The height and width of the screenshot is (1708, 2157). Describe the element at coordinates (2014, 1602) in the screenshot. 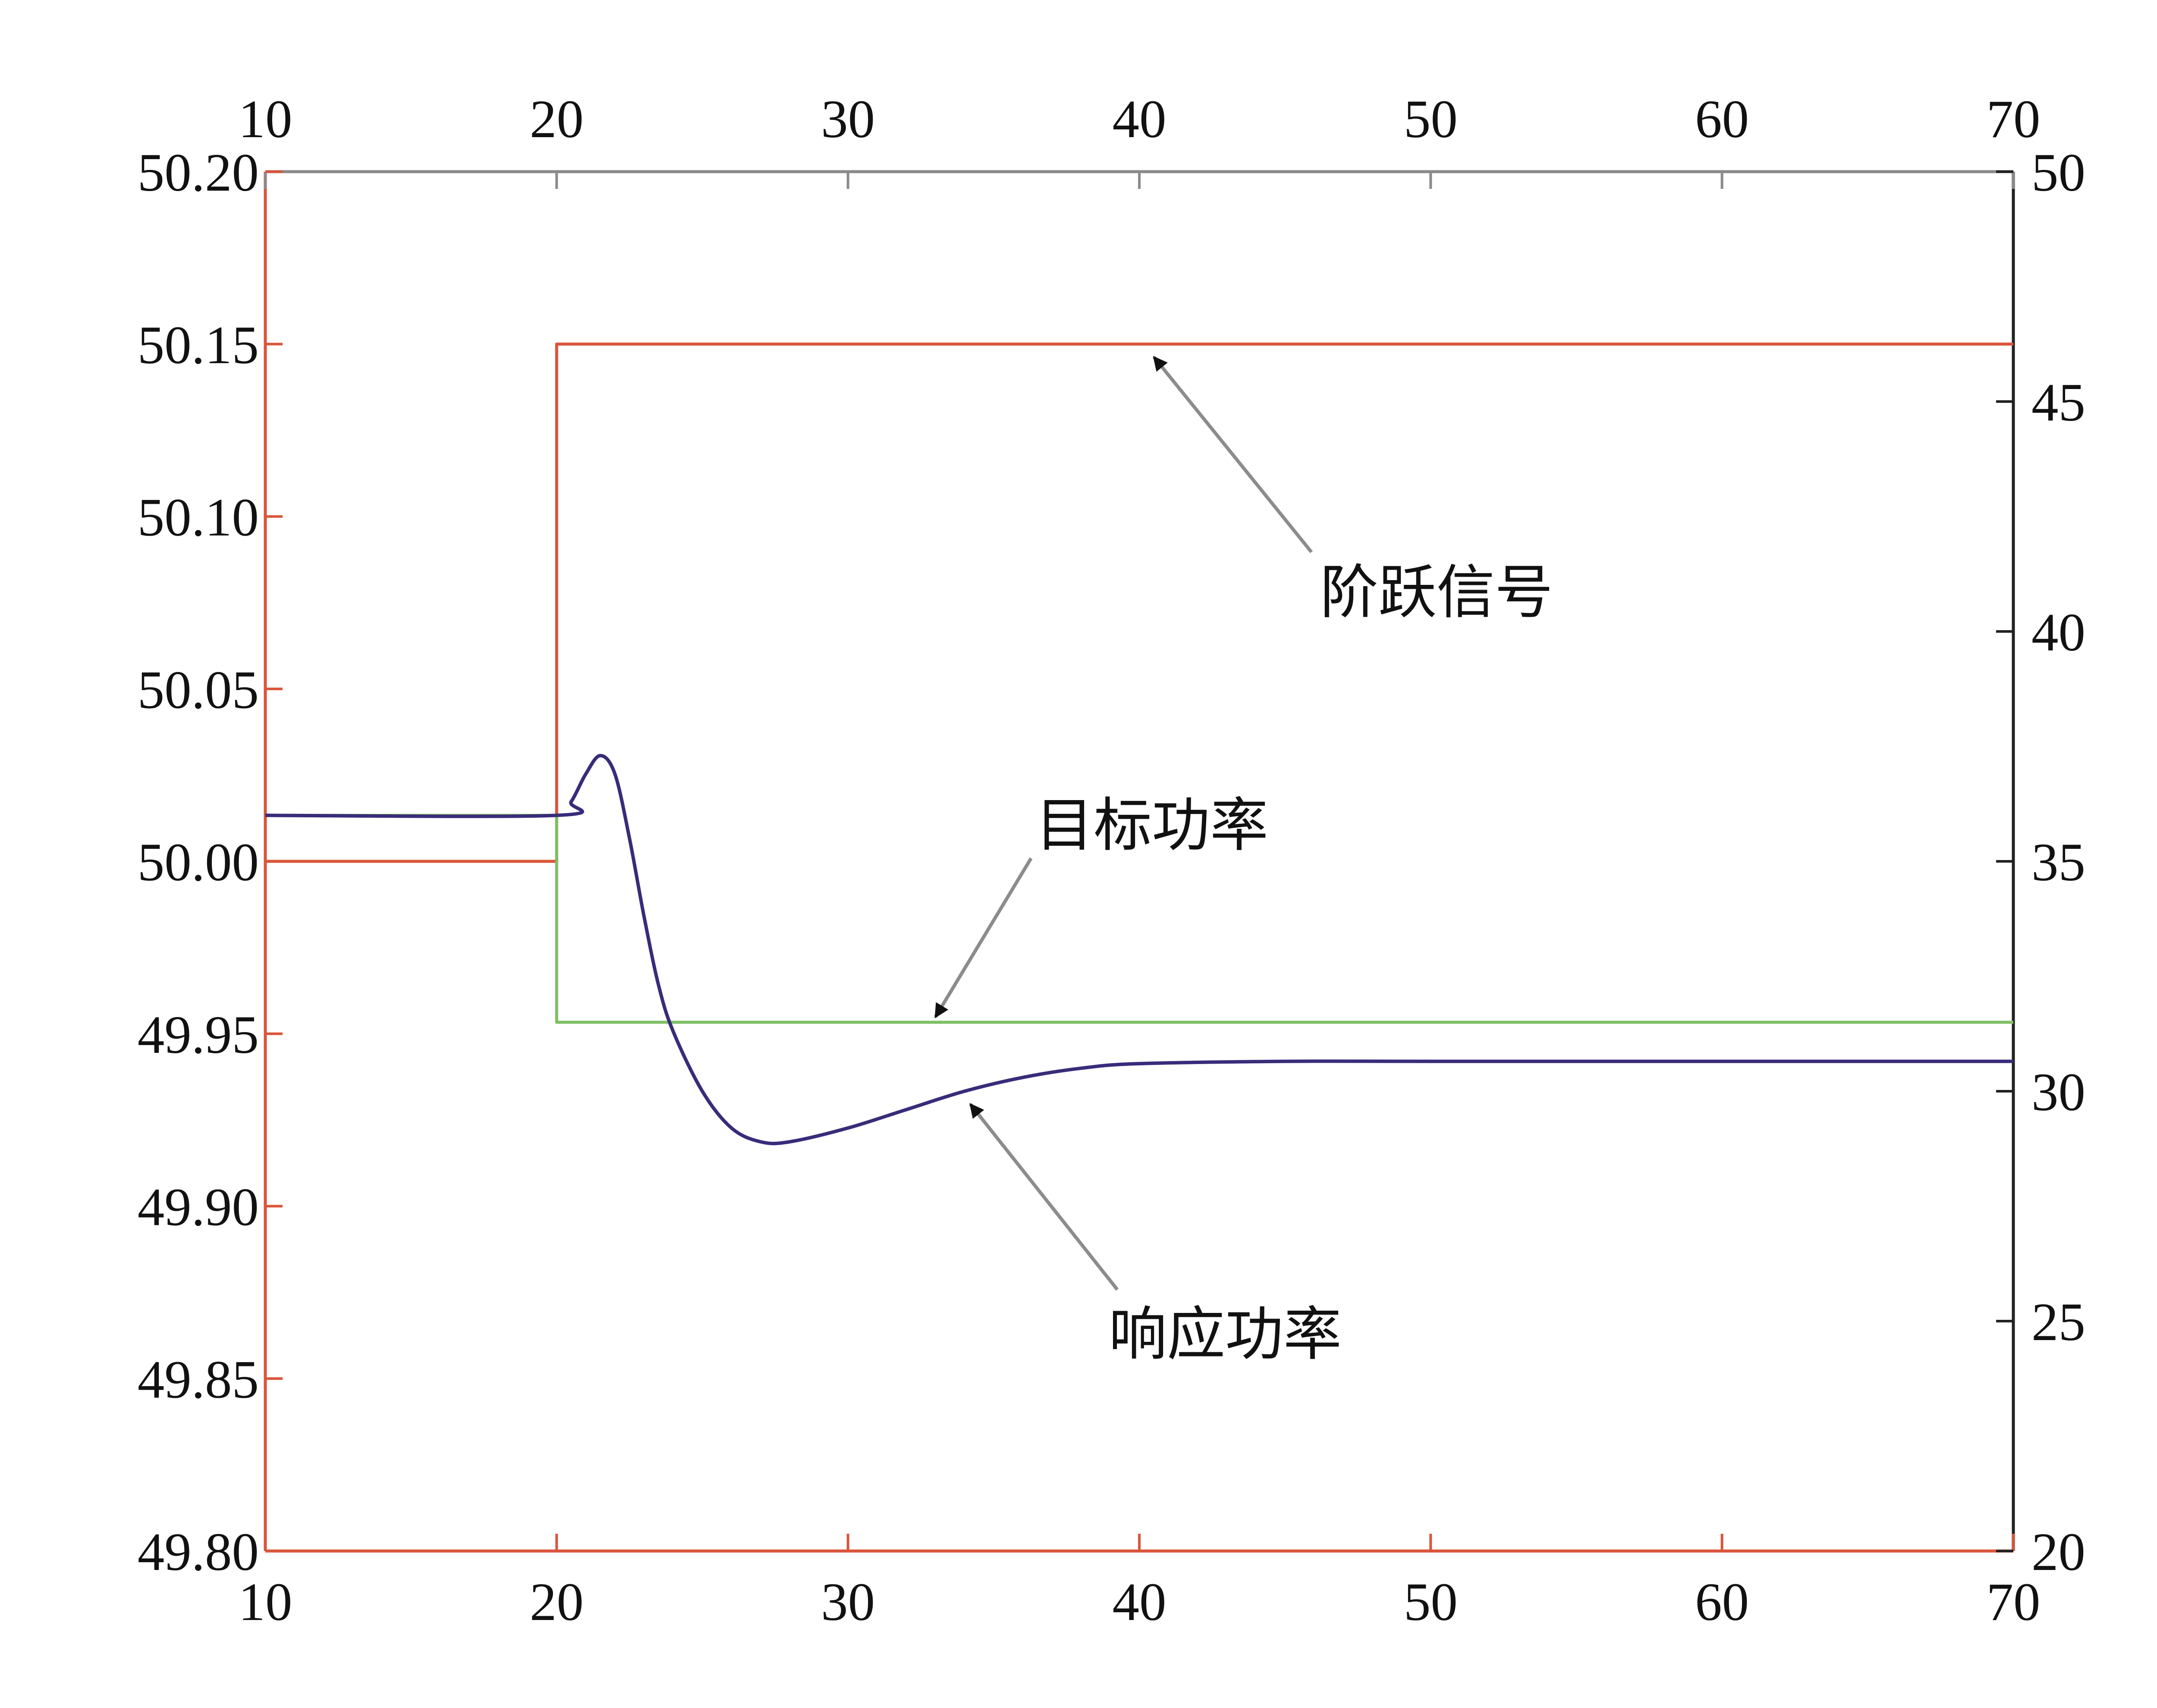

I see `x-tick-label-bottom-6: 70` at that location.